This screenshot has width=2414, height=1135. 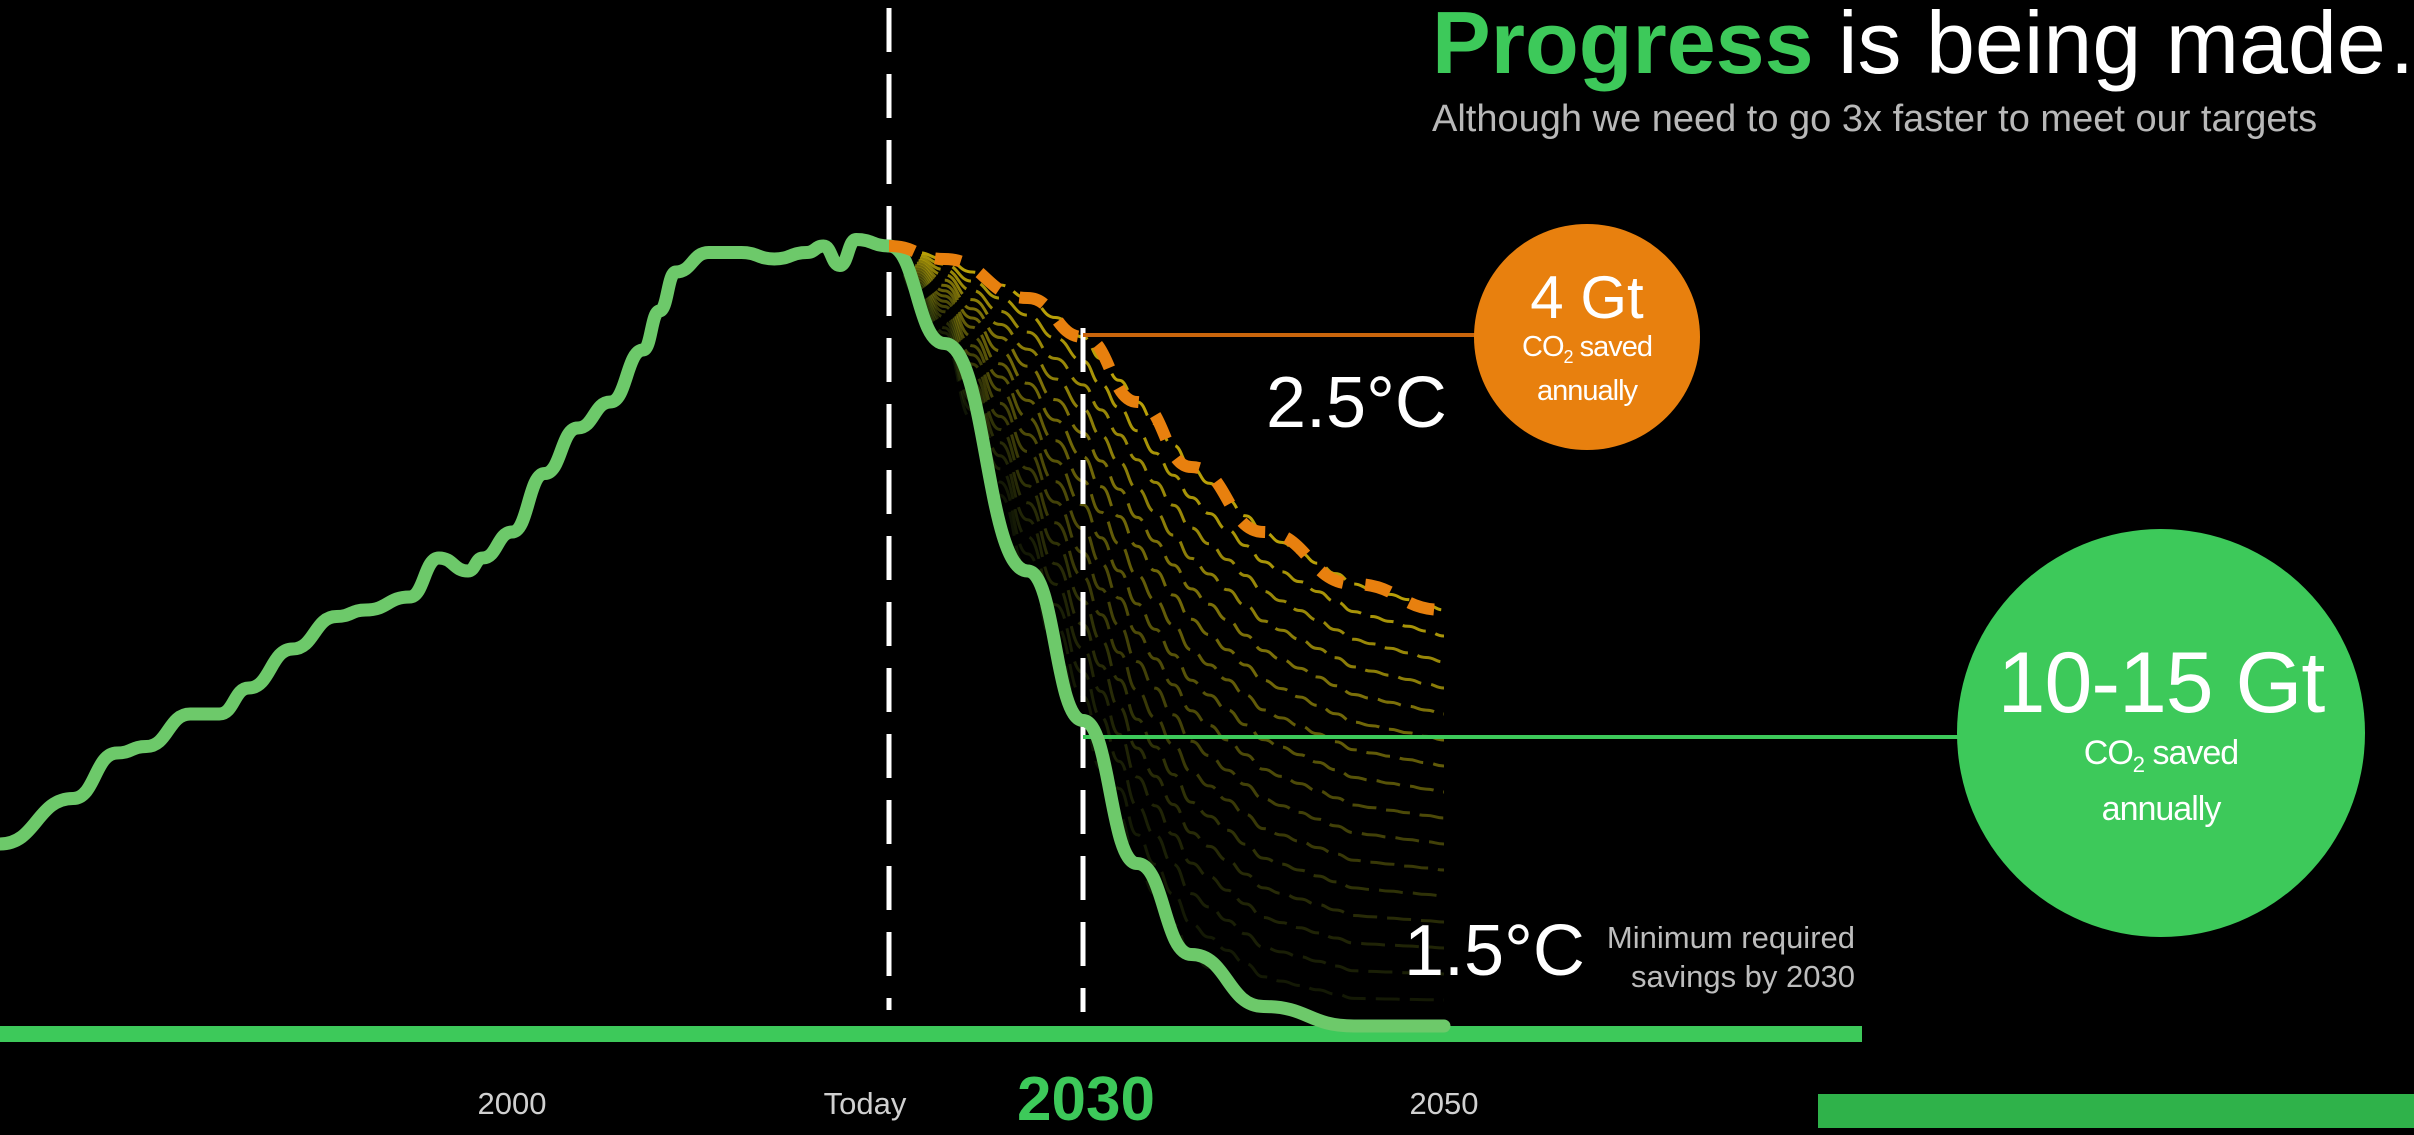 I want to click on note-line-2: savings by 2030, so click(x=1742, y=976).